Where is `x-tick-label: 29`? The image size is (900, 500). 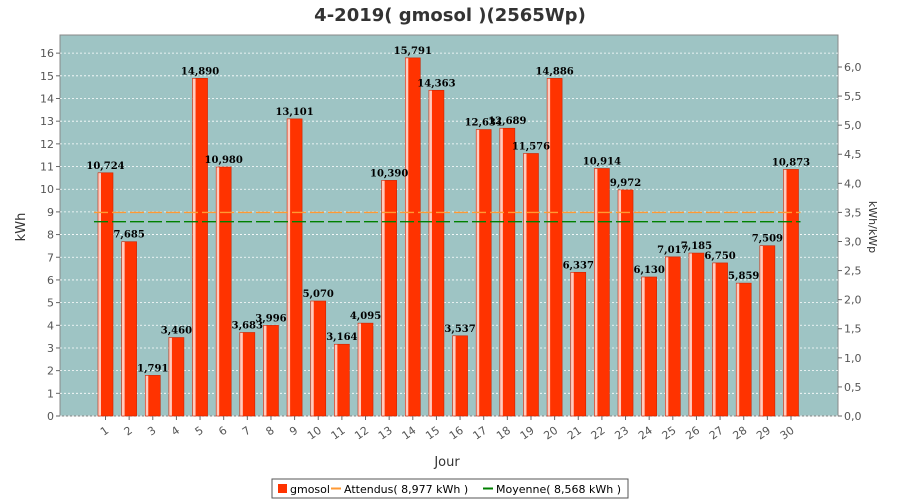
x-tick-label: 29 is located at coordinates (763, 433).